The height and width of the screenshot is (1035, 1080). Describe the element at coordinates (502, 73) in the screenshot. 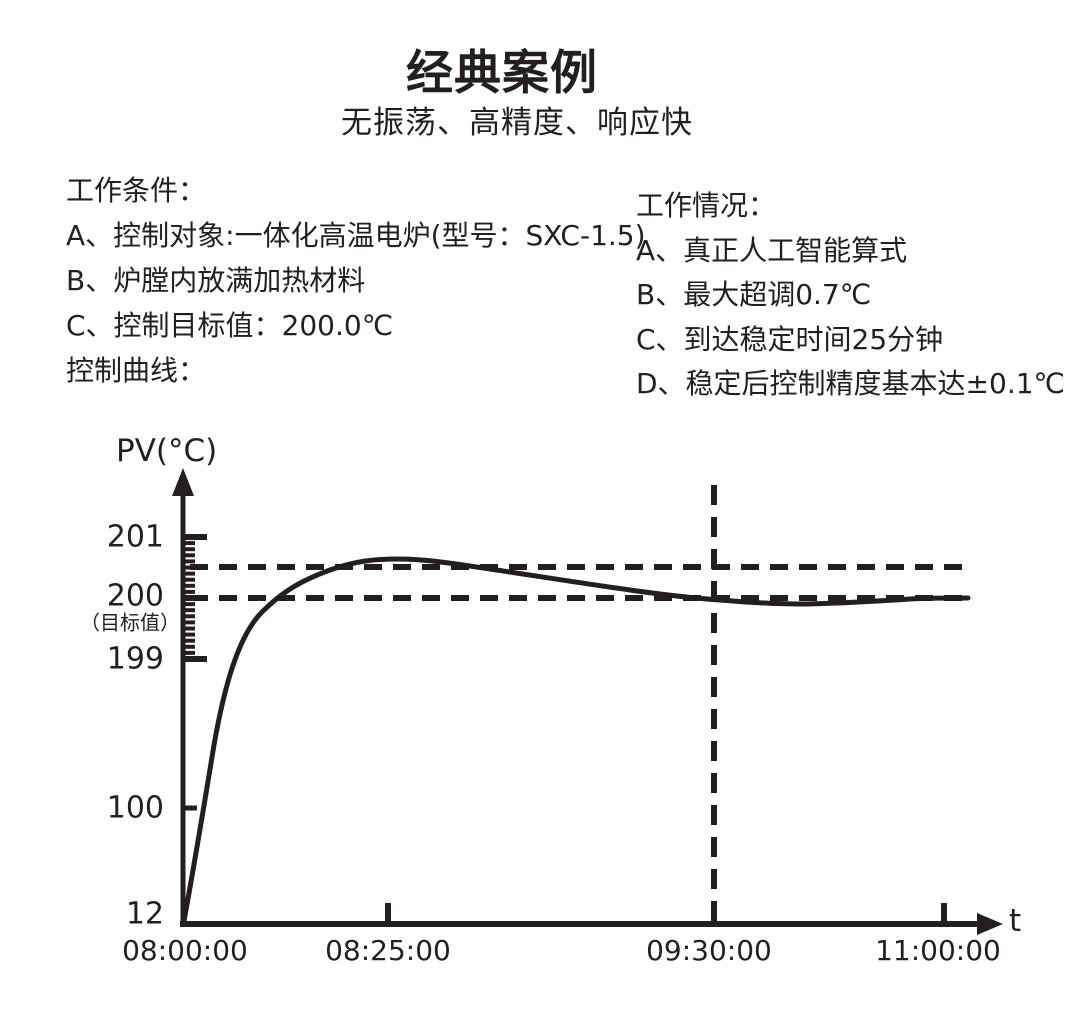

I see `page-title: 经典案例` at that location.